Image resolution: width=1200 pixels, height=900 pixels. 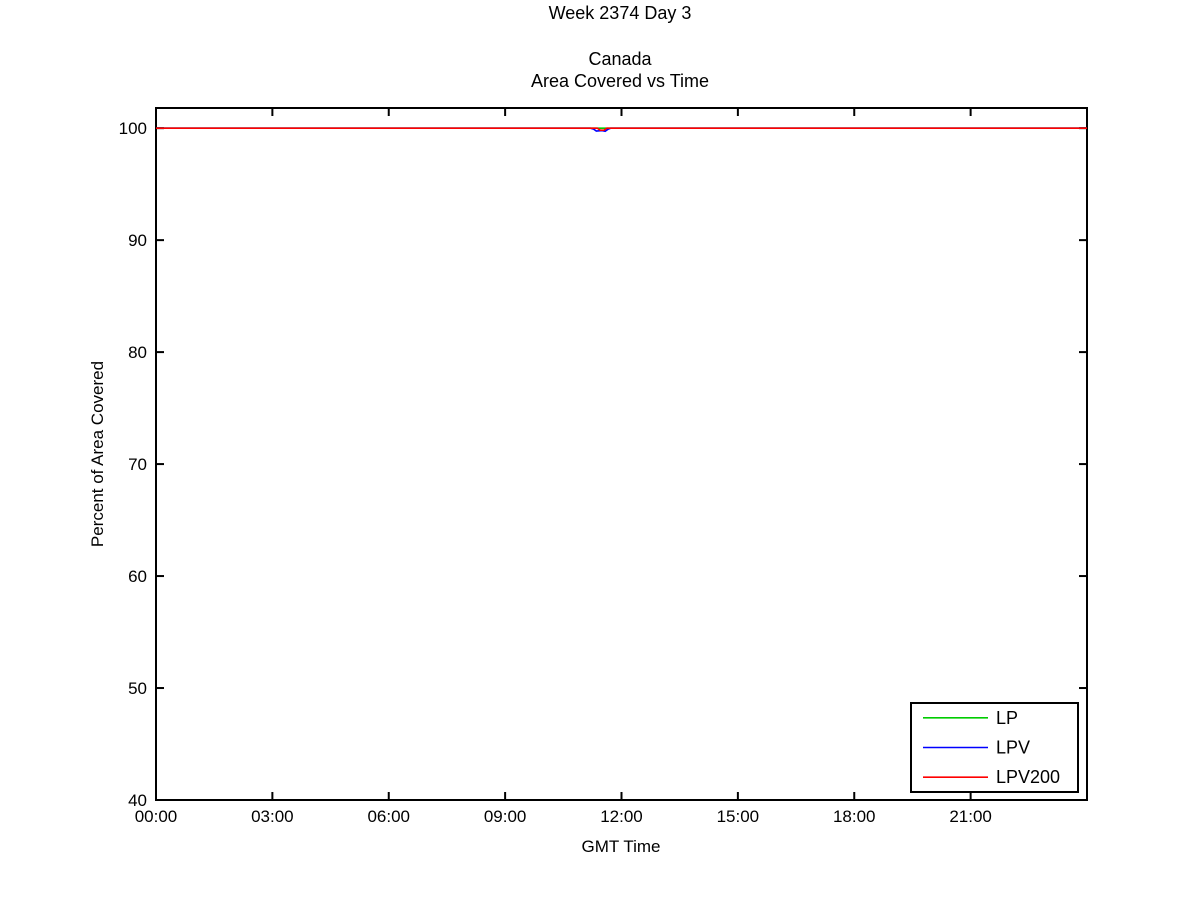 What do you see at coordinates (738, 816) in the screenshot?
I see `x-tick-label: 15:00` at bounding box center [738, 816].